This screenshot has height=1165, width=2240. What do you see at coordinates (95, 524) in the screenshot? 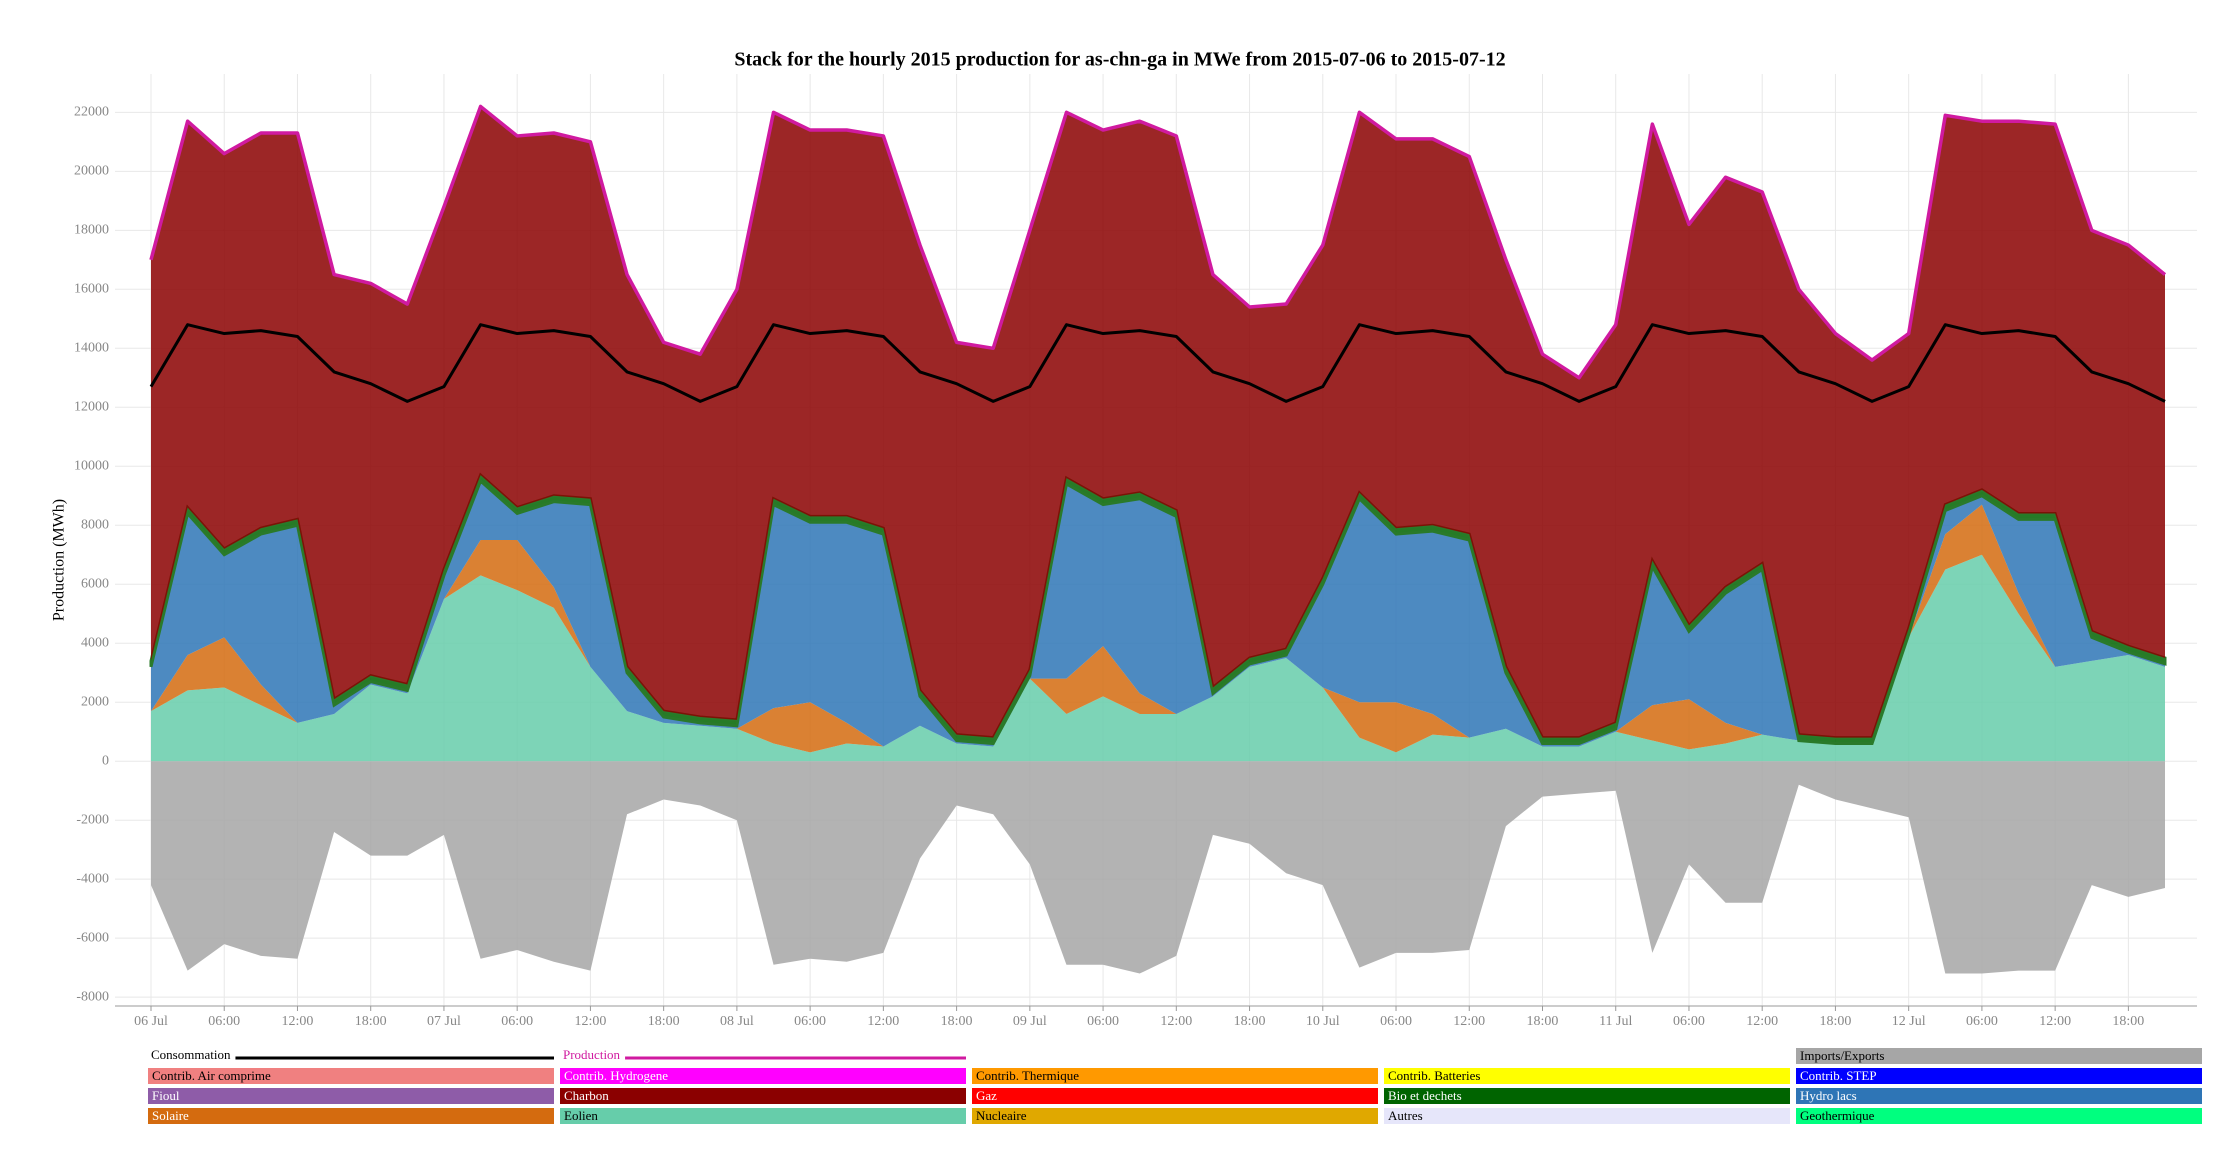
I see `y-tick-label: 8000` at bounding box center [95, 524].